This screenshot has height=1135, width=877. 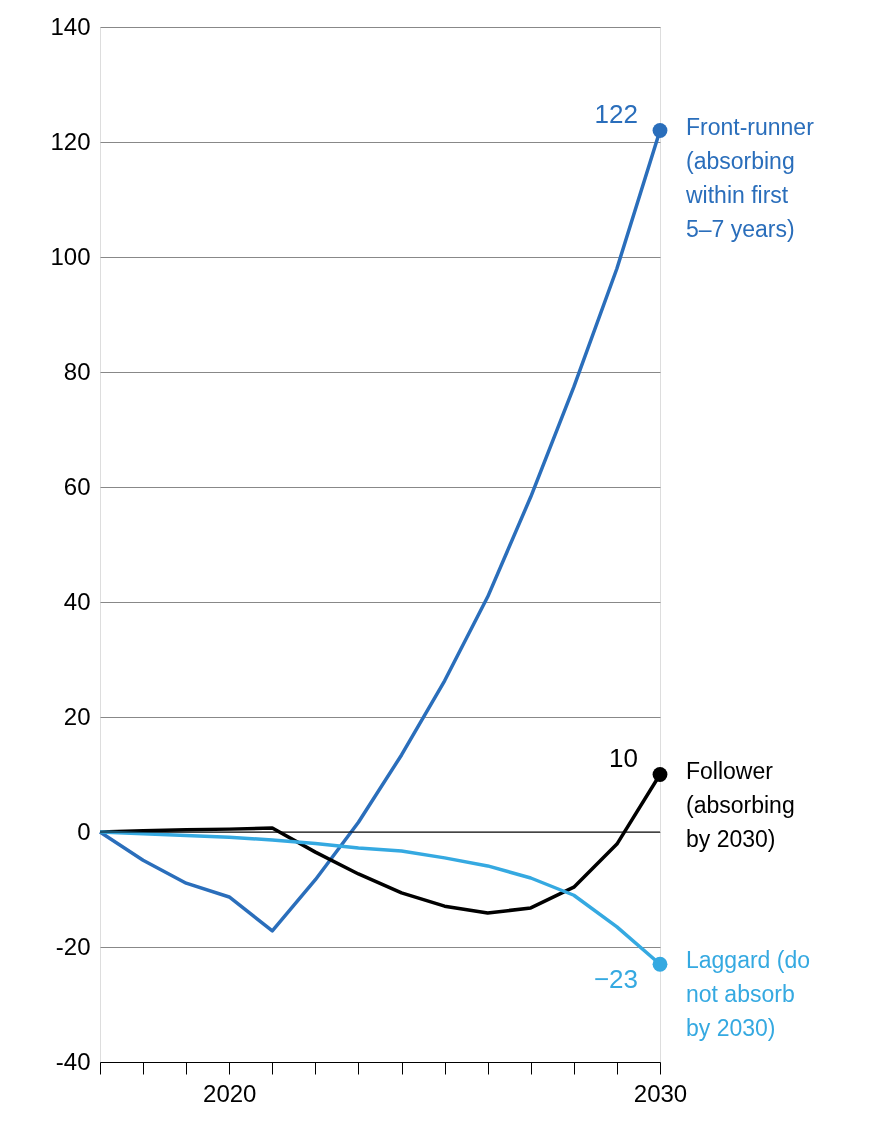 What do you see at coordinates (84, 831) in the screenshot?
I see `y-tick-label: 0` at bounding box center [84, 831].